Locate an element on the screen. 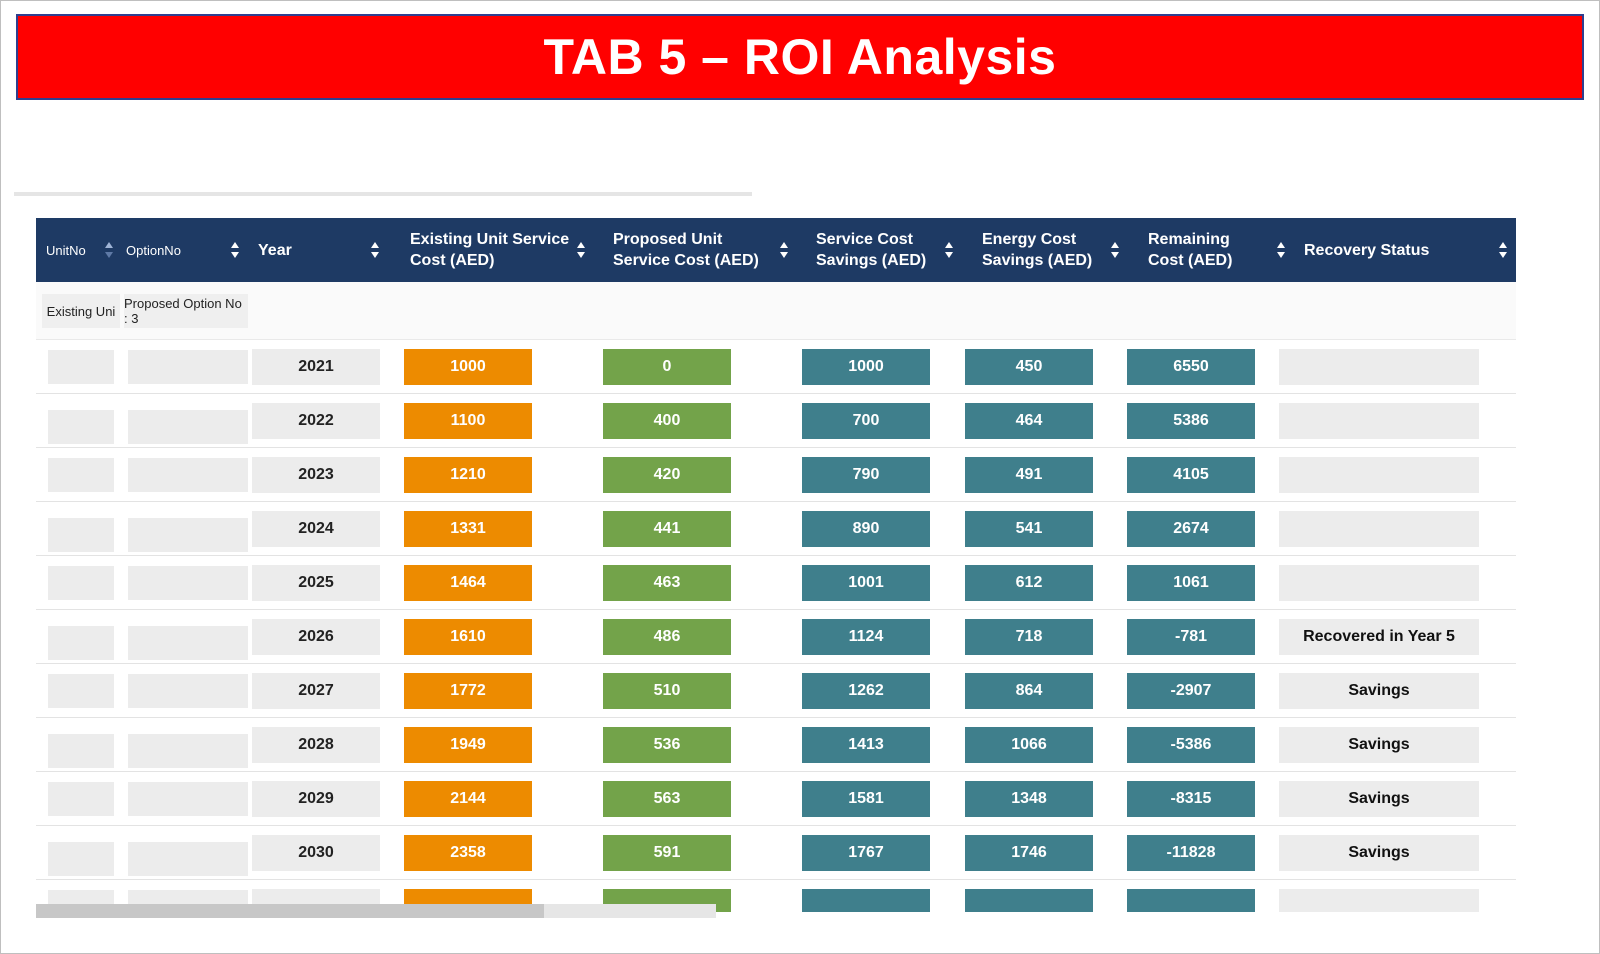 The height and width of the screenshot is (954, 1600). proposed-cost-cell: 463 is located at coordinates (667, 583).